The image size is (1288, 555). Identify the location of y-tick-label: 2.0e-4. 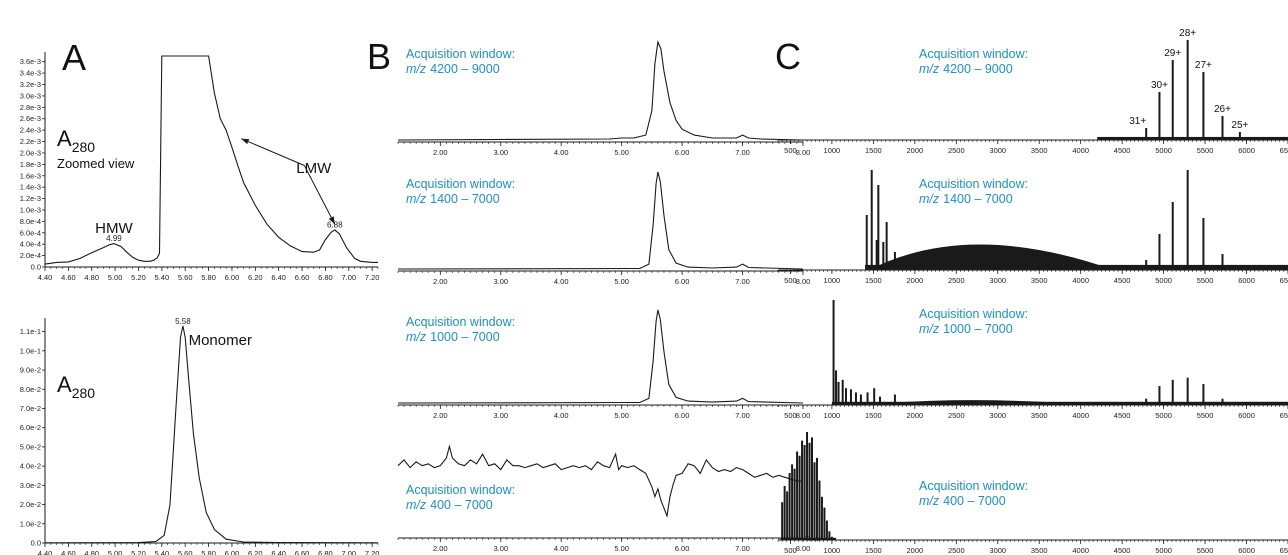
(30, 255).